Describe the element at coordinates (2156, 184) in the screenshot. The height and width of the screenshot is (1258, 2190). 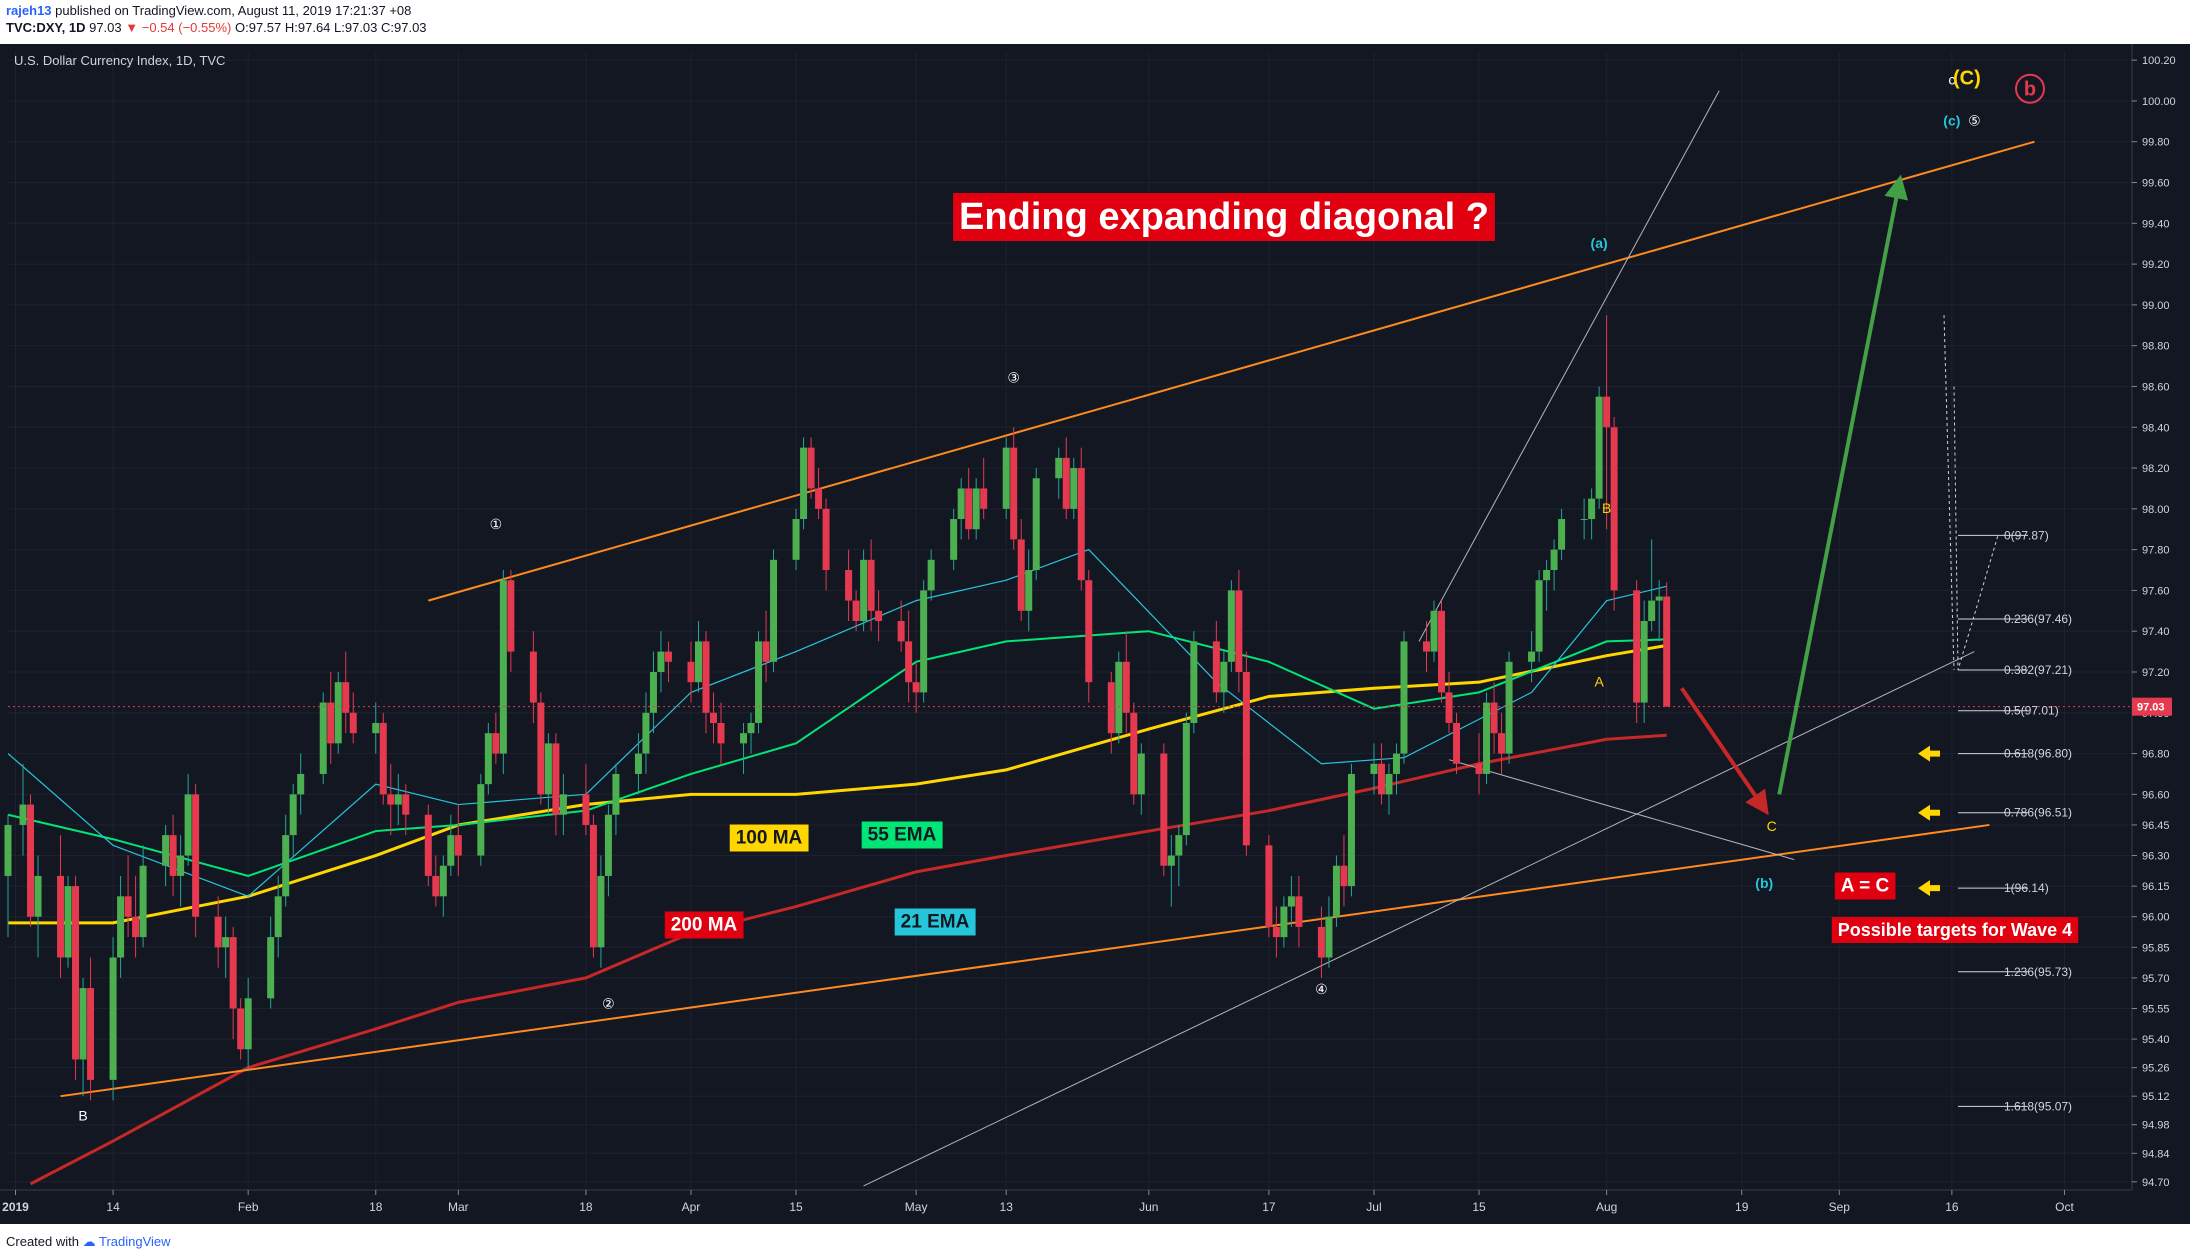
I see `y-tick-label: 99.60` at that location.